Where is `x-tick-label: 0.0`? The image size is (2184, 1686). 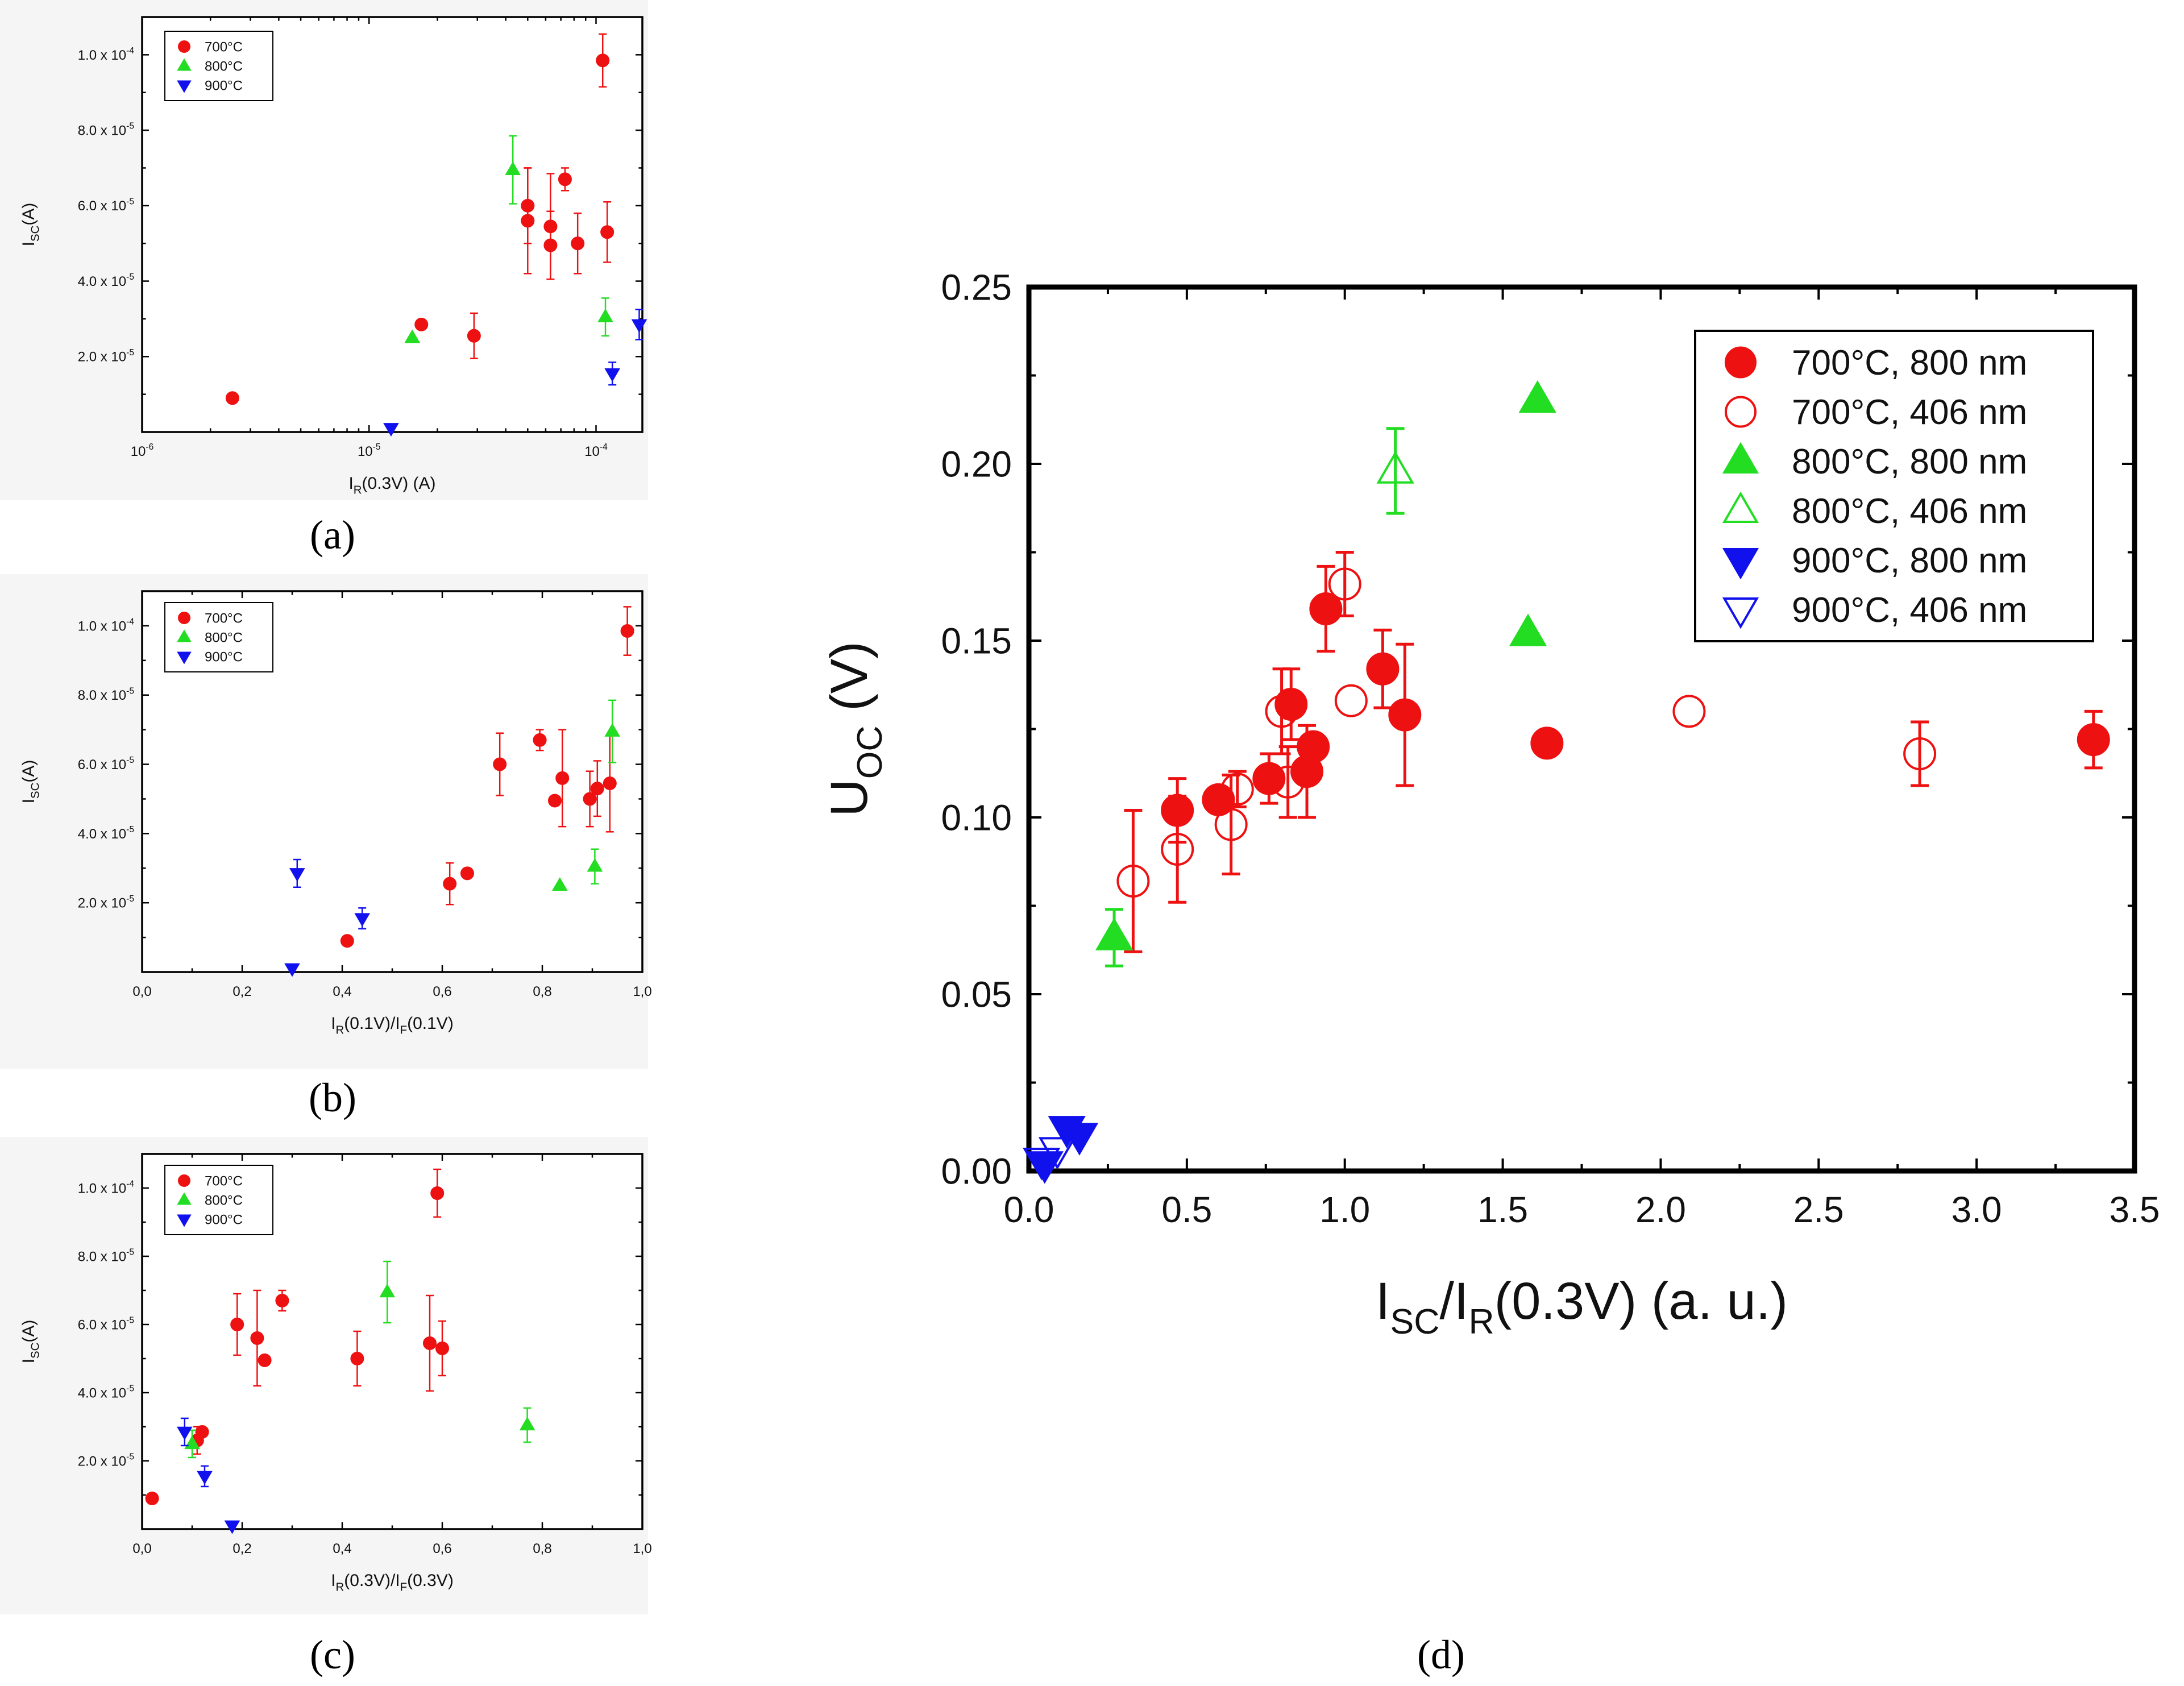 x-tick-label: 0.0 is located at coordinates (1029, 1209).